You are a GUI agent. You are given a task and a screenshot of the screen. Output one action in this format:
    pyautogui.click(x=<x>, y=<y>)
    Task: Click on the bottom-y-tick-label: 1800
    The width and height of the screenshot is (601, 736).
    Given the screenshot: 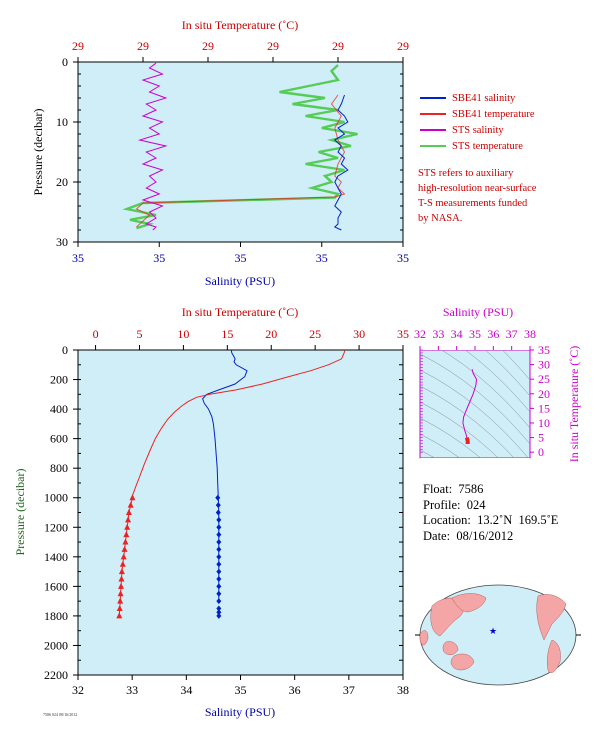 What is the action you would take?
    pyautogui.click(x=56, y=616)
    